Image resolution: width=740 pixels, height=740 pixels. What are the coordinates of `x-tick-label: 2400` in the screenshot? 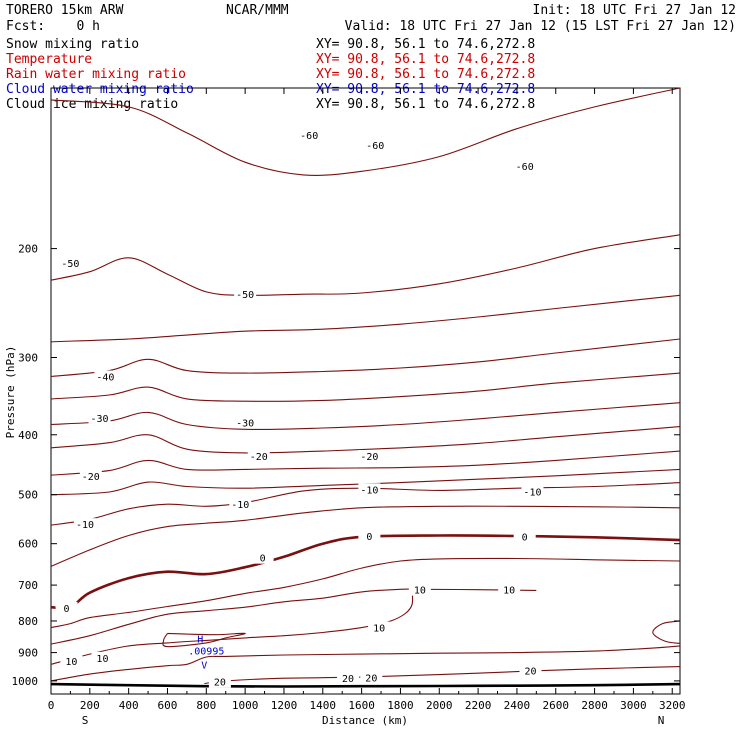 It's located at (517, 705).